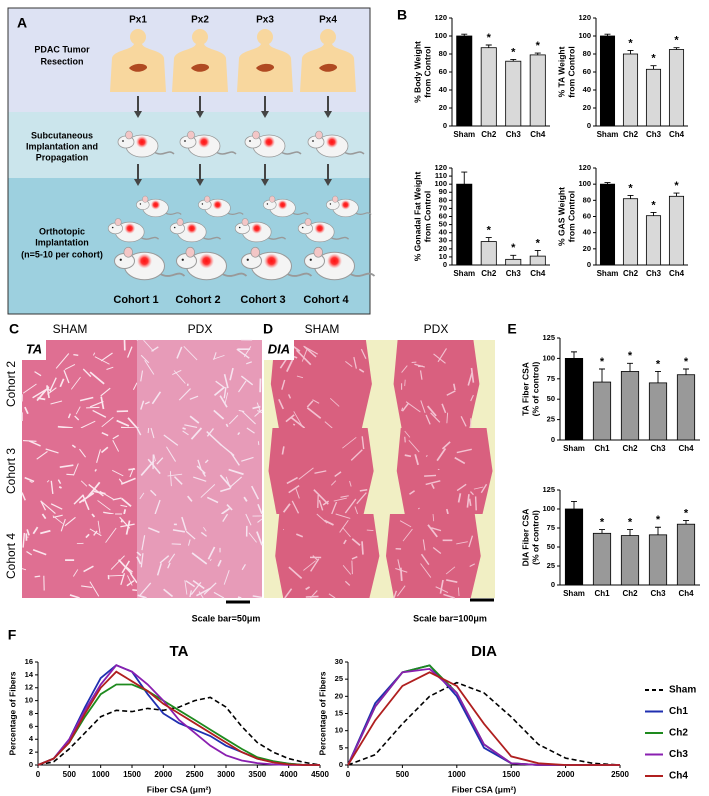 This screenshot has height=796, width=709. I want to click on x-tick-label: Ch4, so click(677, 134).